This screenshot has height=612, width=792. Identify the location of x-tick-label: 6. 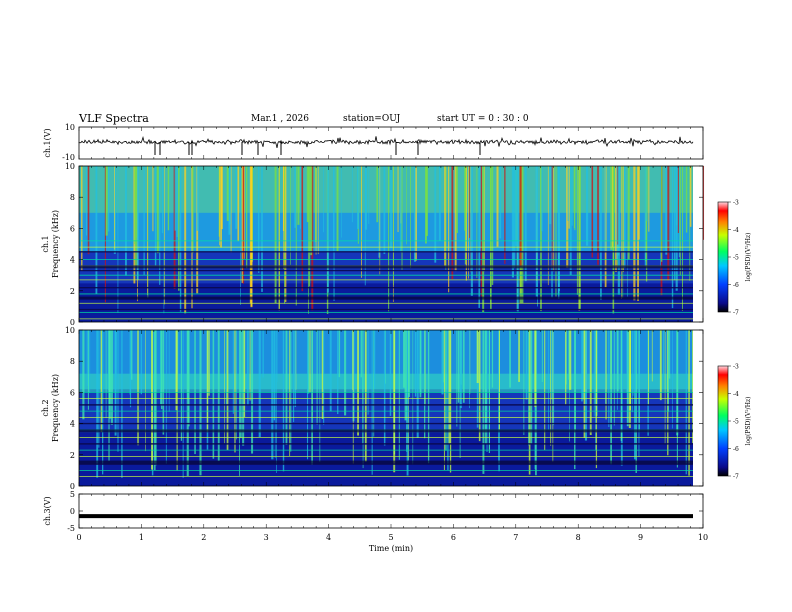
(453, 537).